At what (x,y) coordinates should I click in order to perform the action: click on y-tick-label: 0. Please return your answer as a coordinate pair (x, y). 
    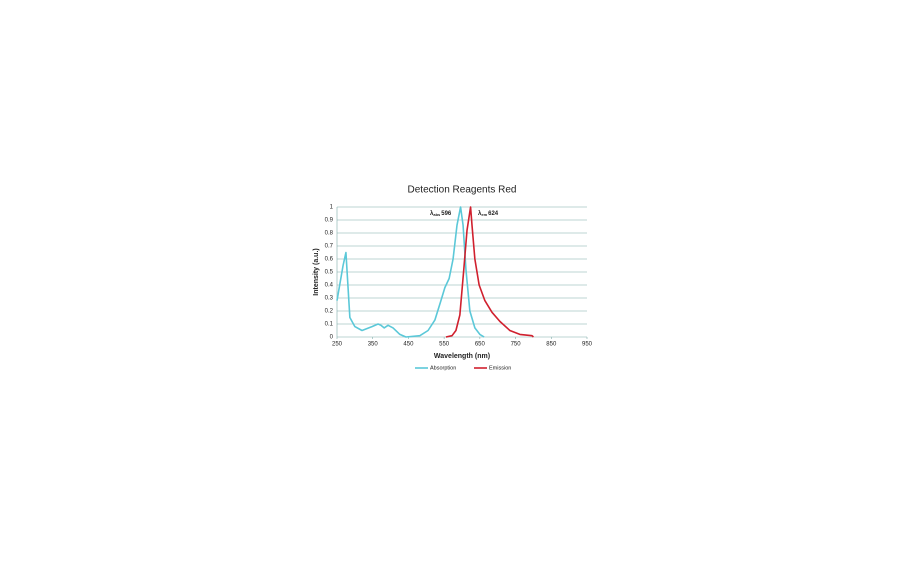
    Looking at the image, I should click on (332, 338).